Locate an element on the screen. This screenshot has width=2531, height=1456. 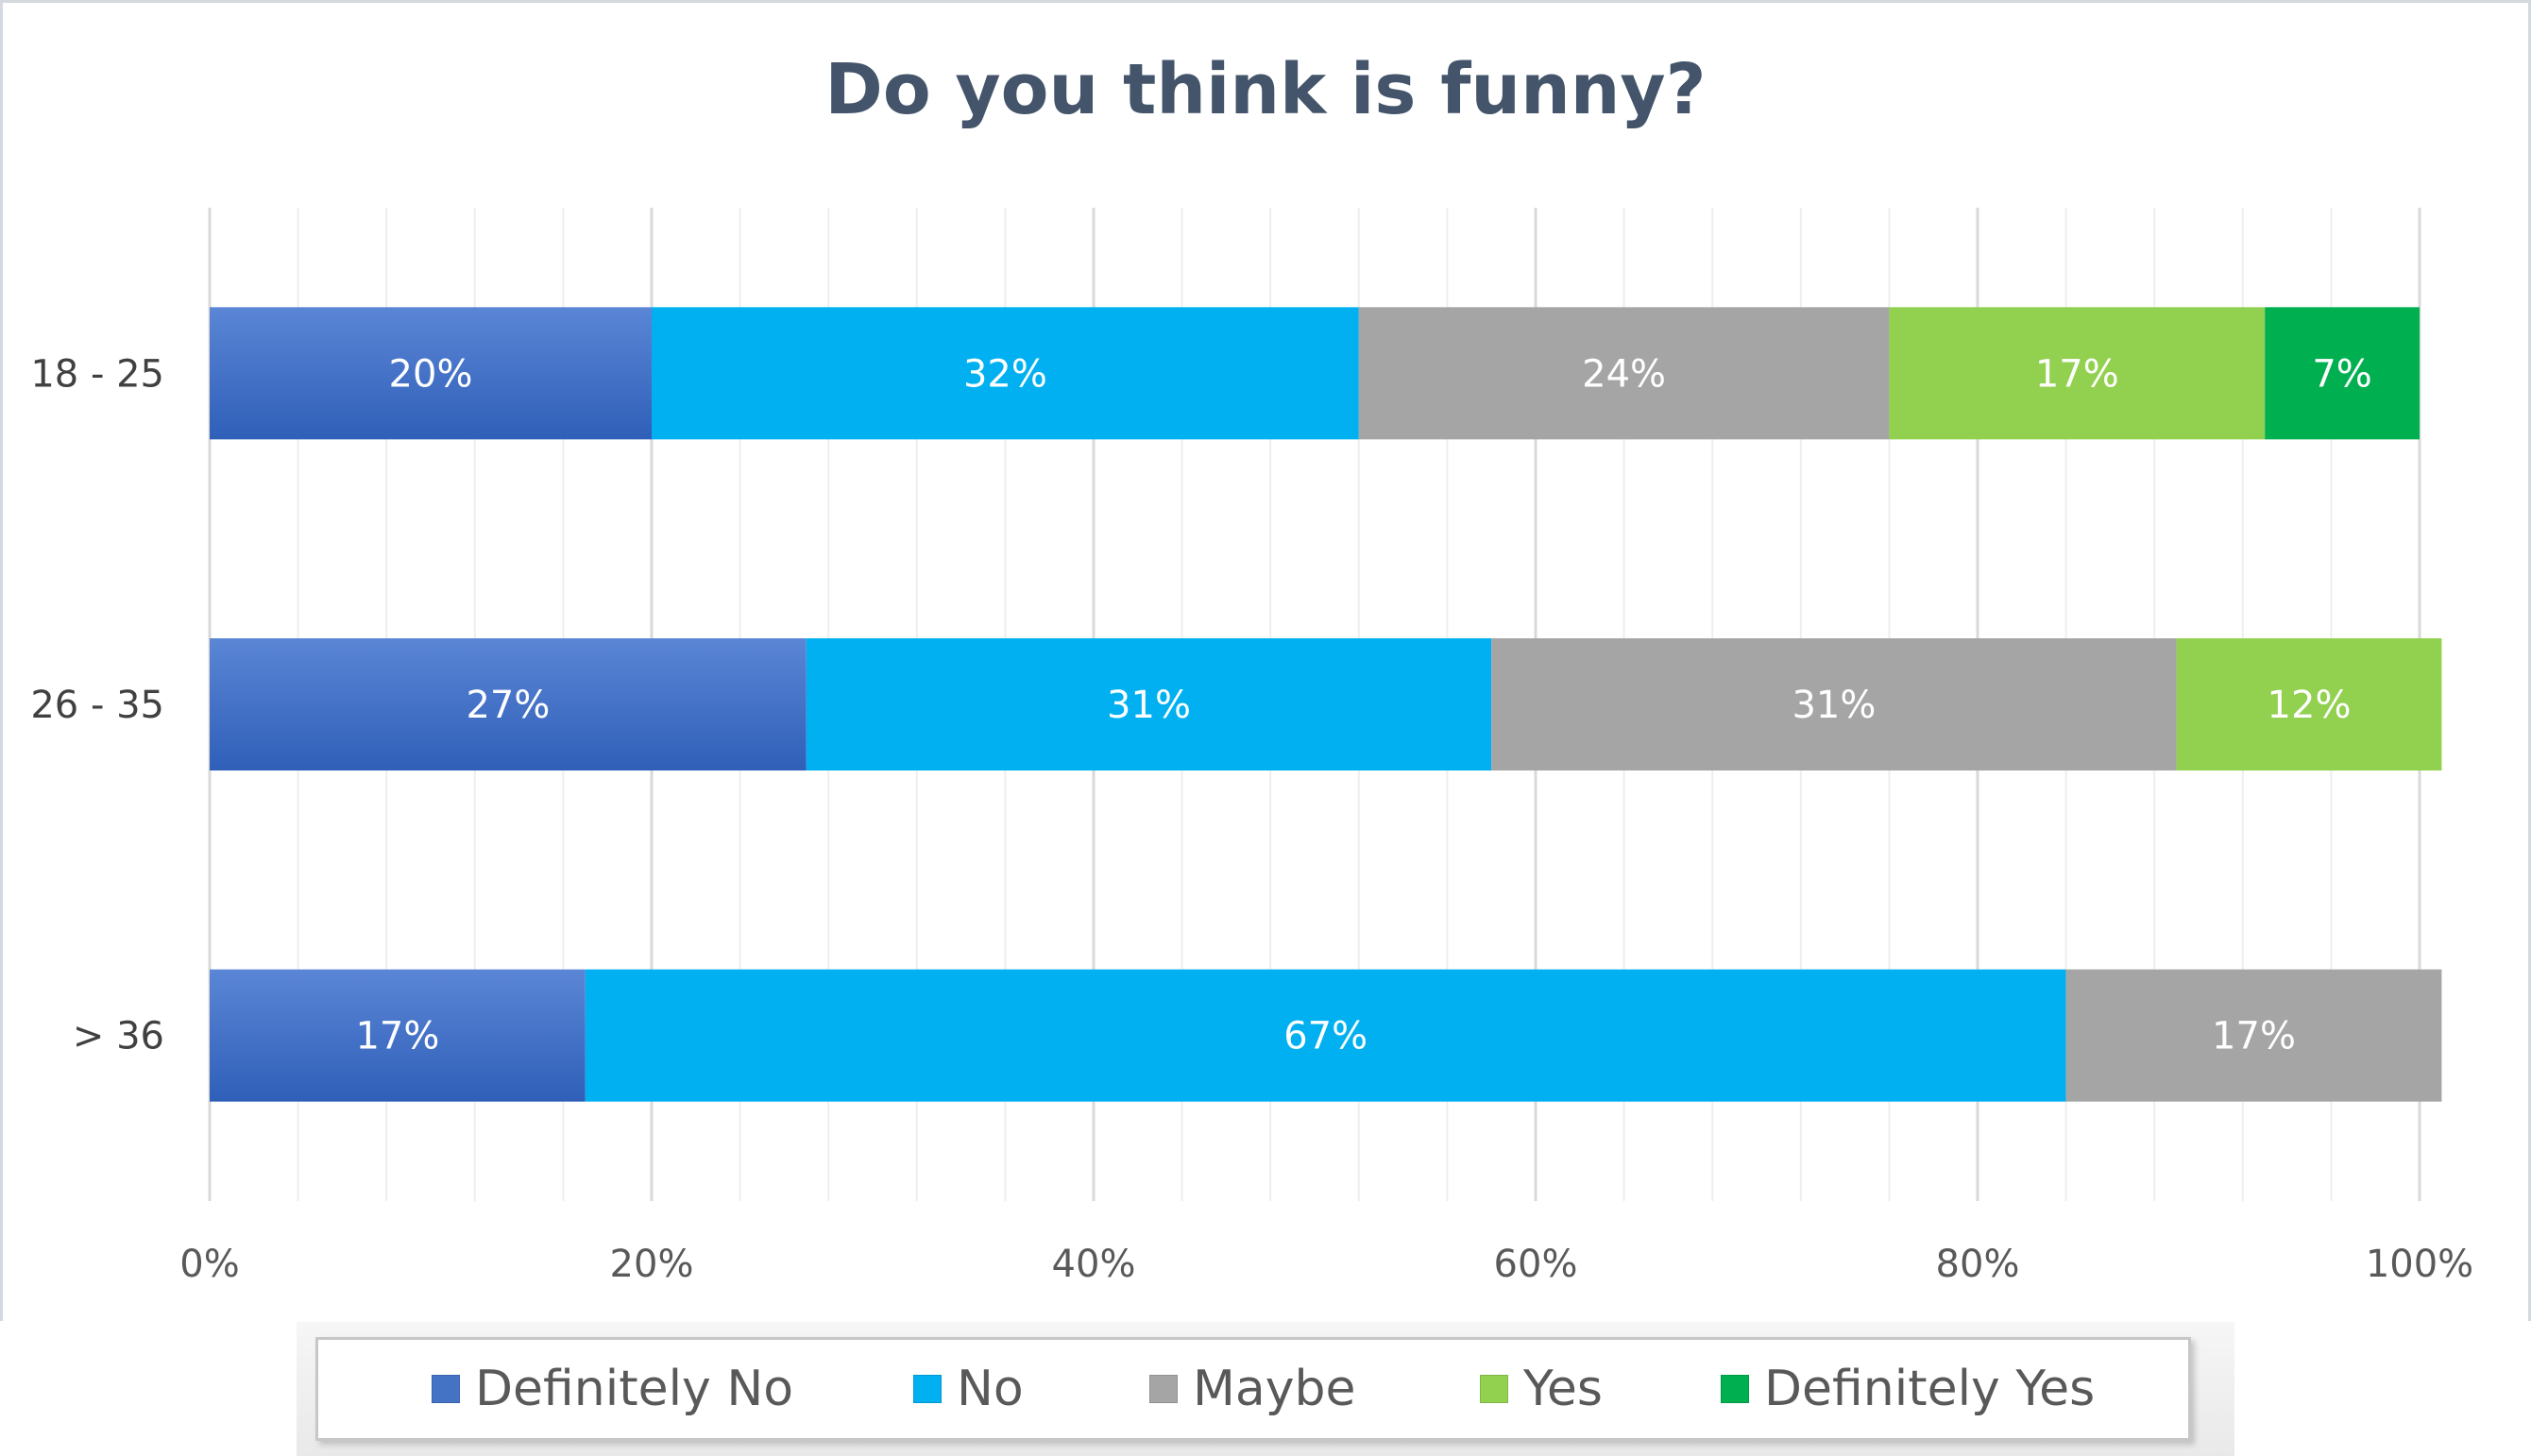
x-tick-label: 0% is located at coordinates (209, 1264).